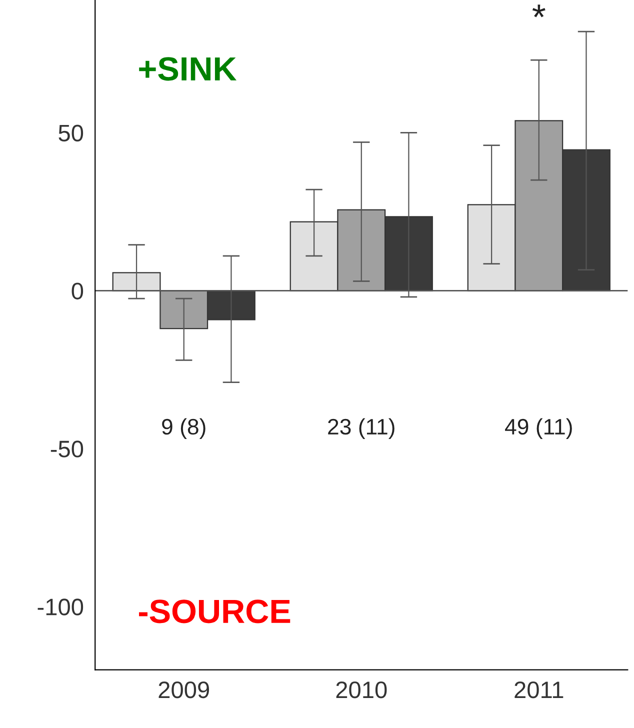  I want to click on x-tick-label: 2011, so click(539, 689).